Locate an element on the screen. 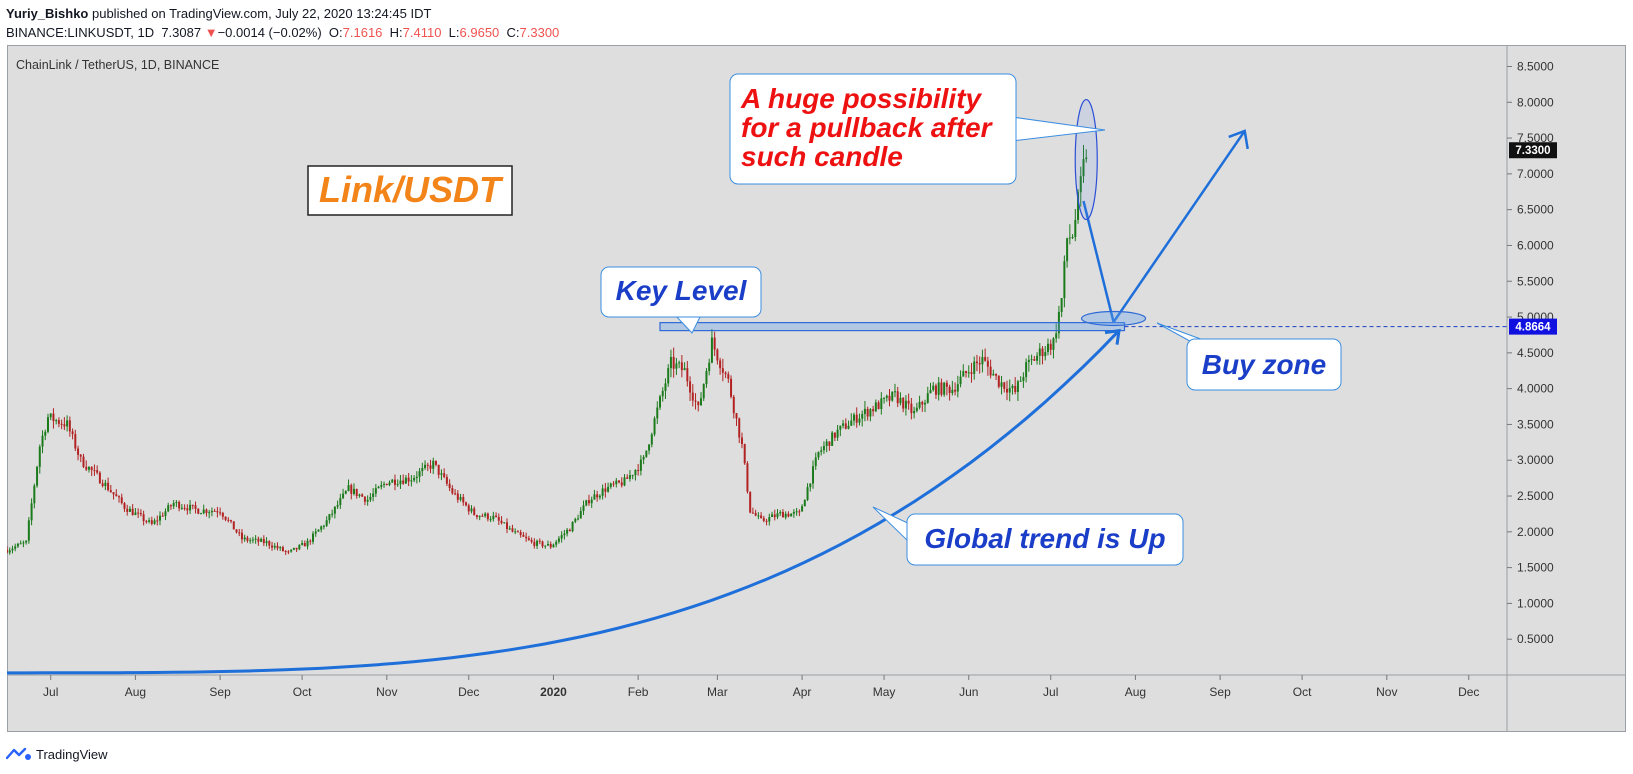  last-price-badge-bg is located at coordinates (1533, 150).